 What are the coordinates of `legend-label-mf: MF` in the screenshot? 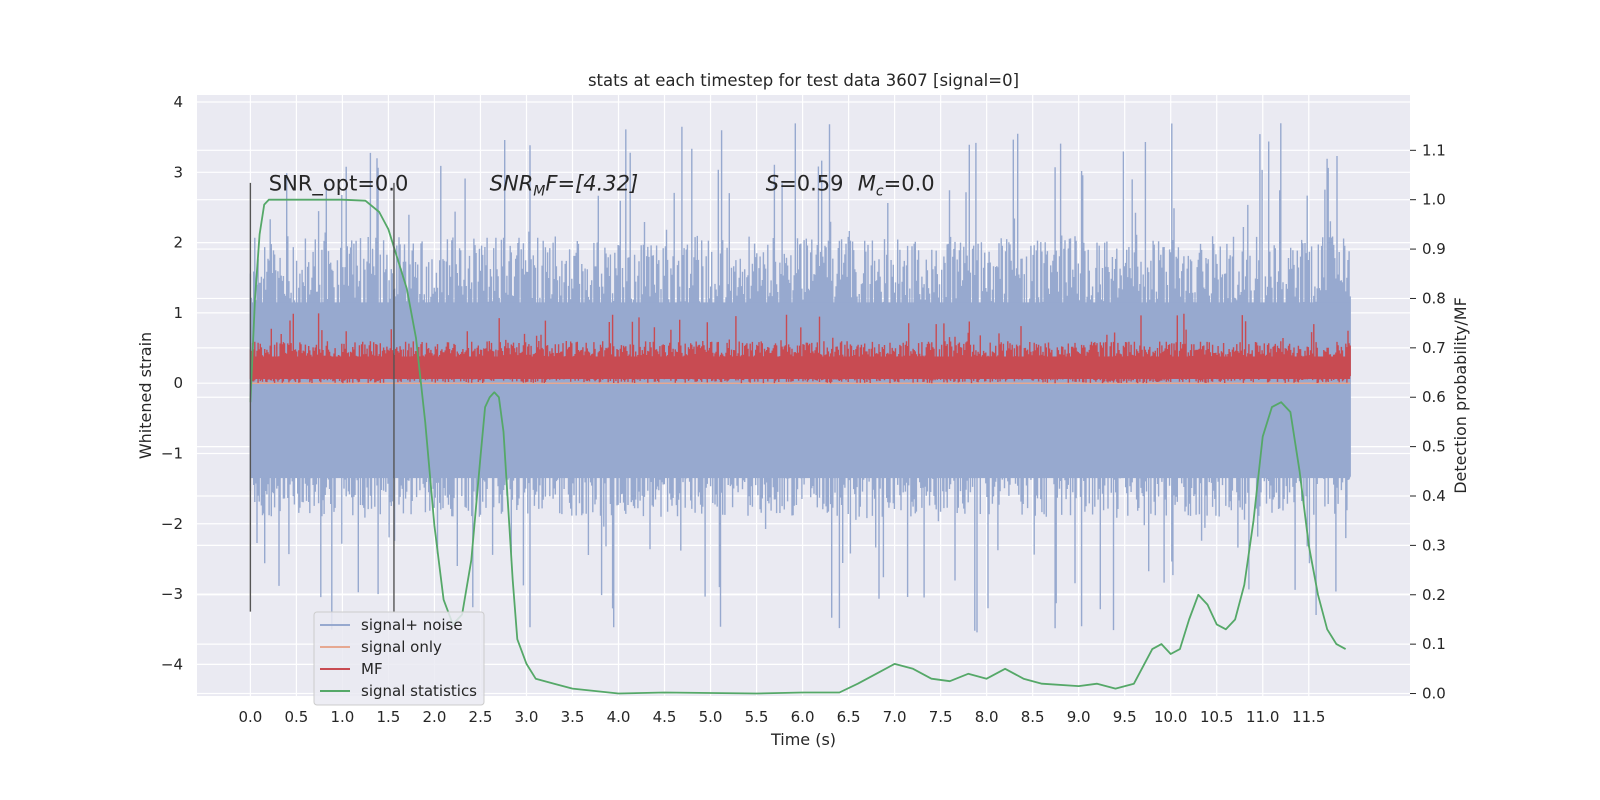 It's located at (372, 669).